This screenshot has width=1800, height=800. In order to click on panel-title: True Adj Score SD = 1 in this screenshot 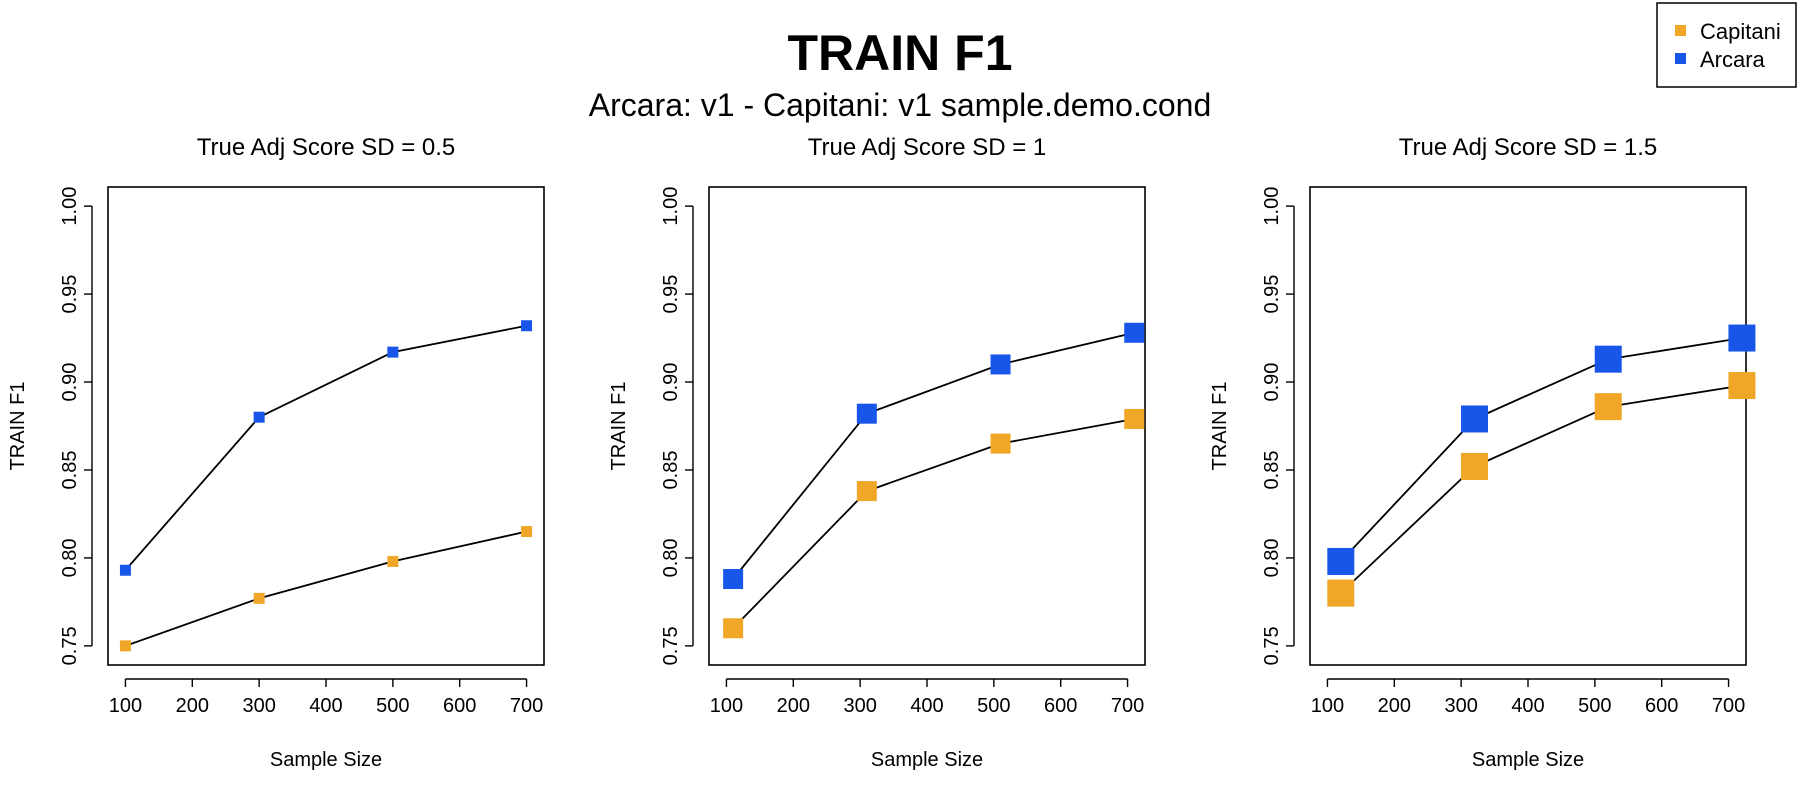, I will do `click(927, 147)`.